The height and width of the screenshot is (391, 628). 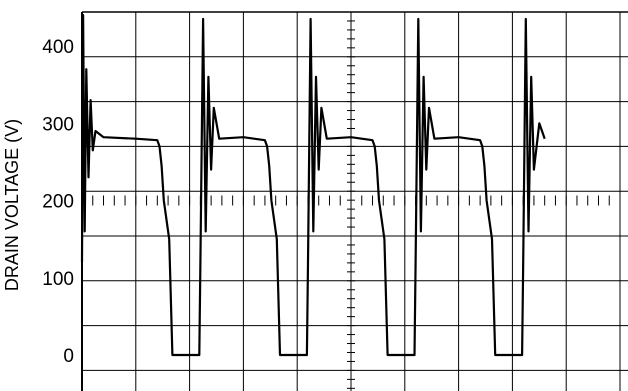 What do you see at coordinates (58, 124) in the screenshot?
I see `y-tick-label: 300` at bounding box center [58, 124].